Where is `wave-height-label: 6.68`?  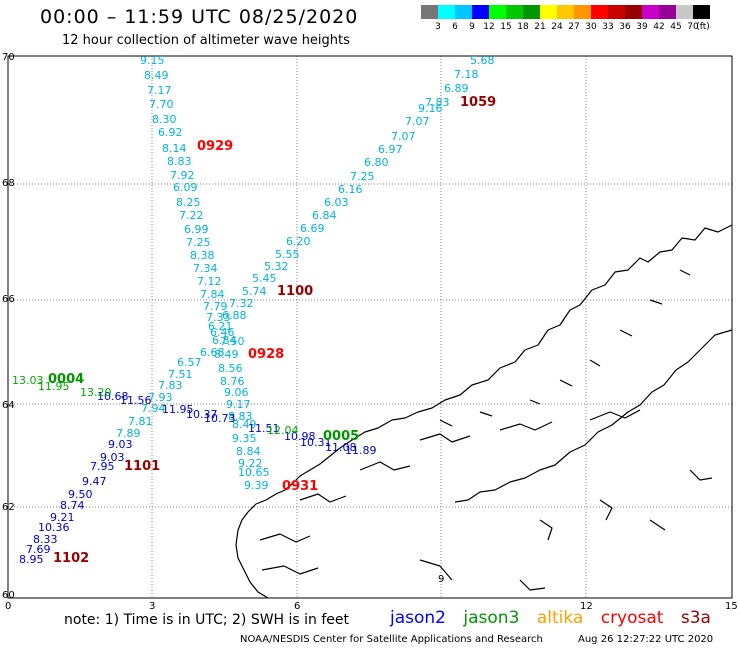
wave-height-label: 6.68 is located at coordinates (212, 352).